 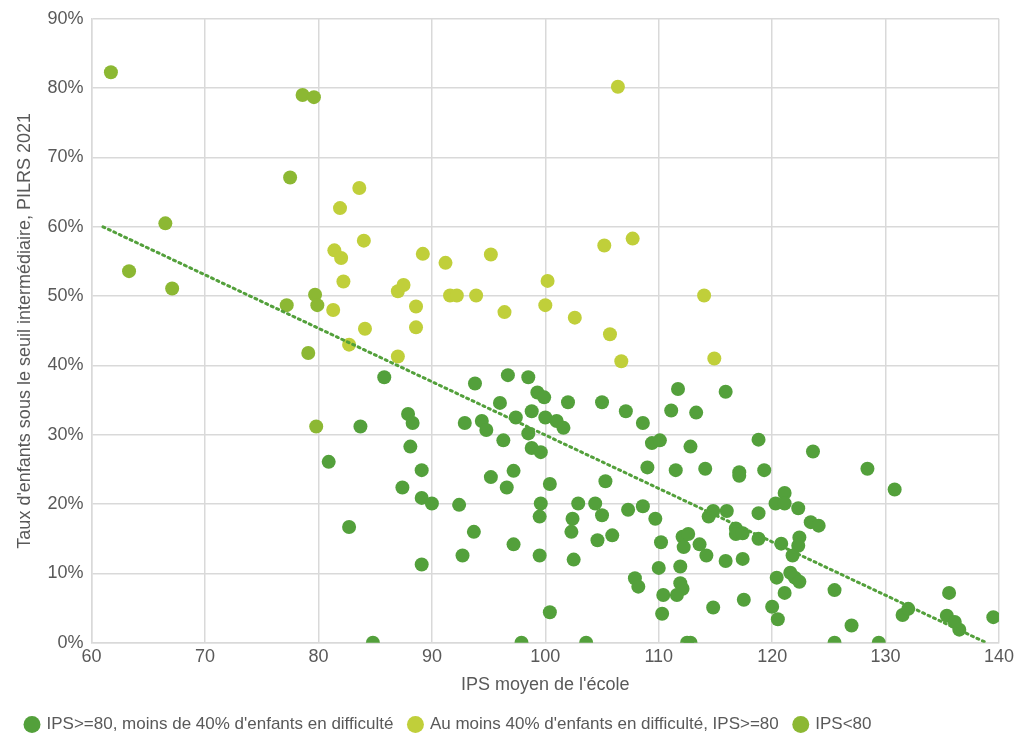 What do you see at coordinates (70, 641) in the screenshot?
I see `y-tick-label: 0%` at bounding box center [70, 641].